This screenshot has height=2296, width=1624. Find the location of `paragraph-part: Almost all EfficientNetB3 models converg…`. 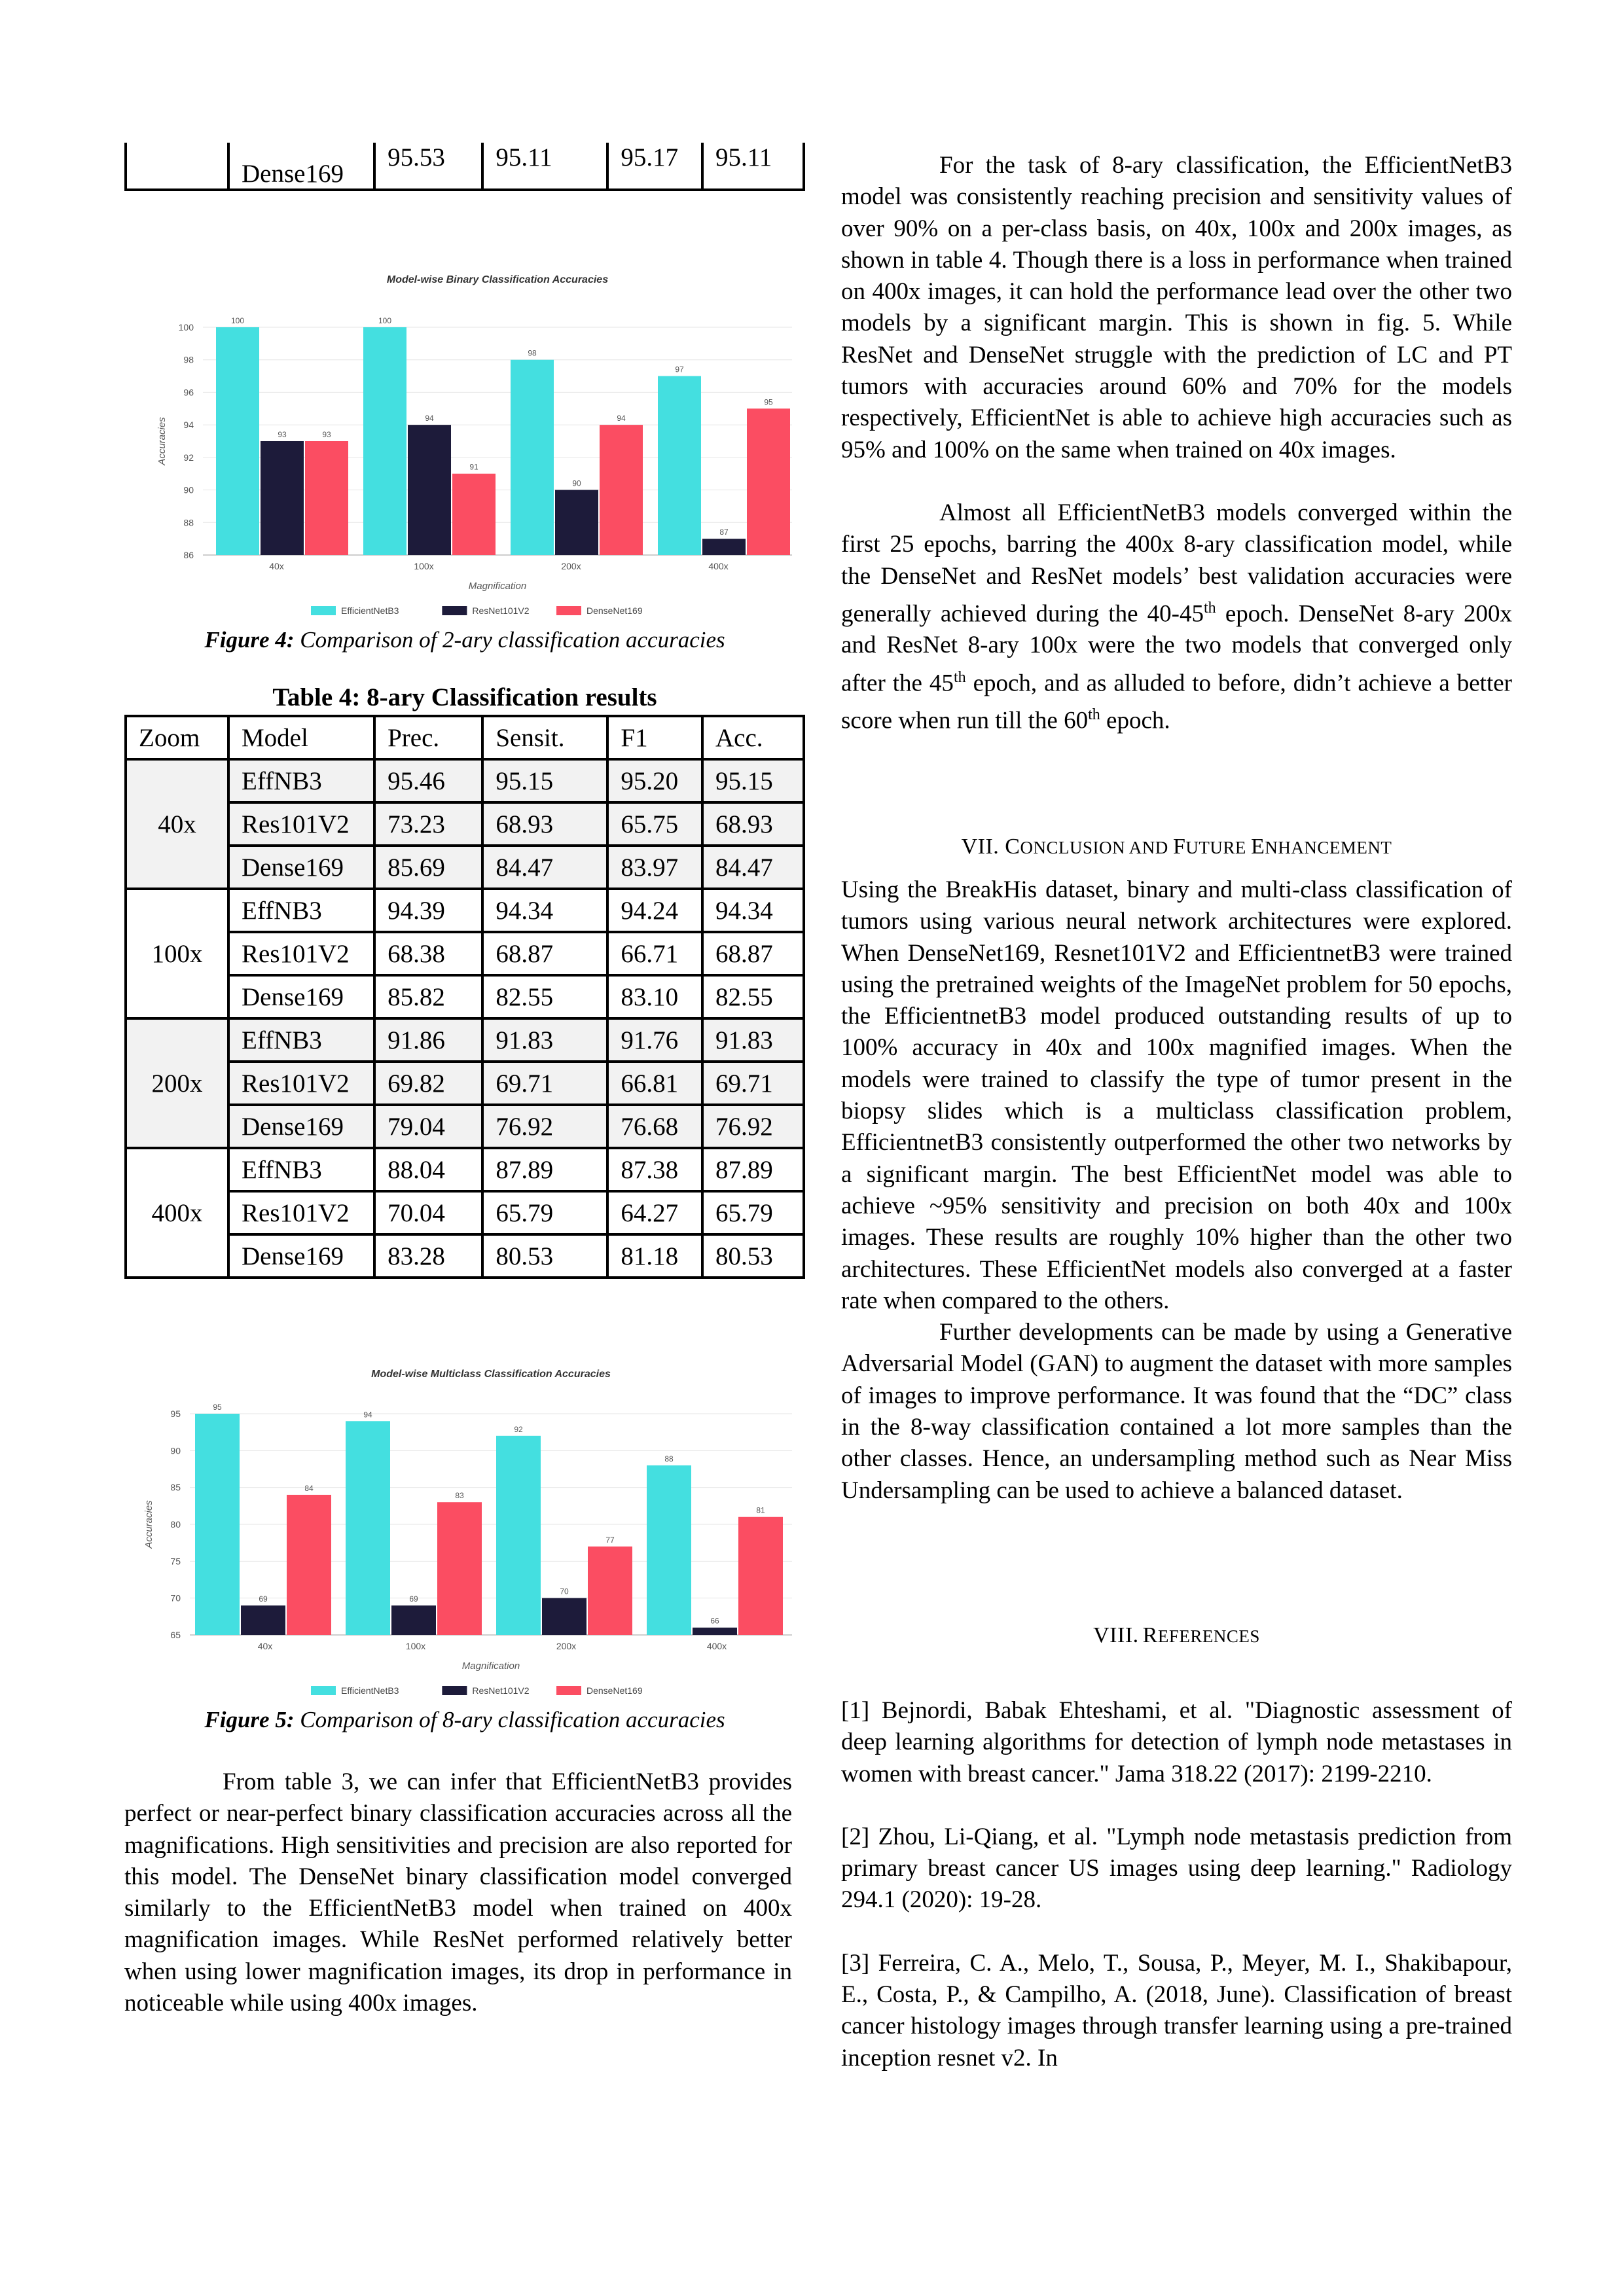

paragraph-part: Almost all EfficientNetB3 models converg… is located at coordinates (1176, 563).